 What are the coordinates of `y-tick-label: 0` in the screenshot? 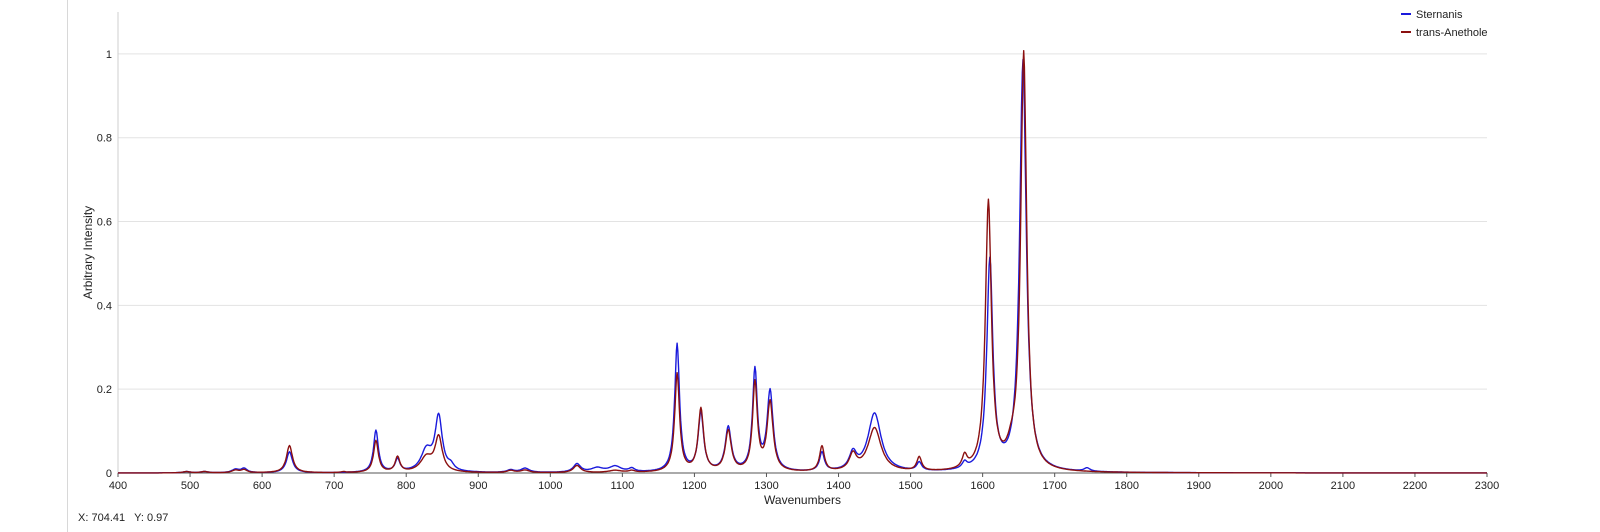 It's located at (109, 474).